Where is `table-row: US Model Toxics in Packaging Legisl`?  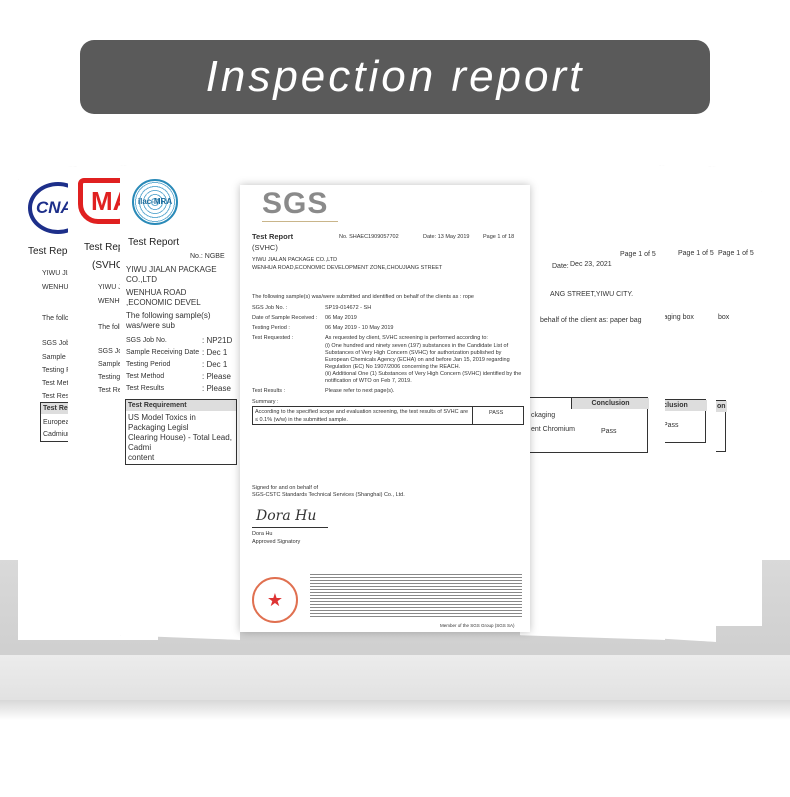
table-row: US Model Toxics in Packaging Legisl is located at coordinates (162, 422).